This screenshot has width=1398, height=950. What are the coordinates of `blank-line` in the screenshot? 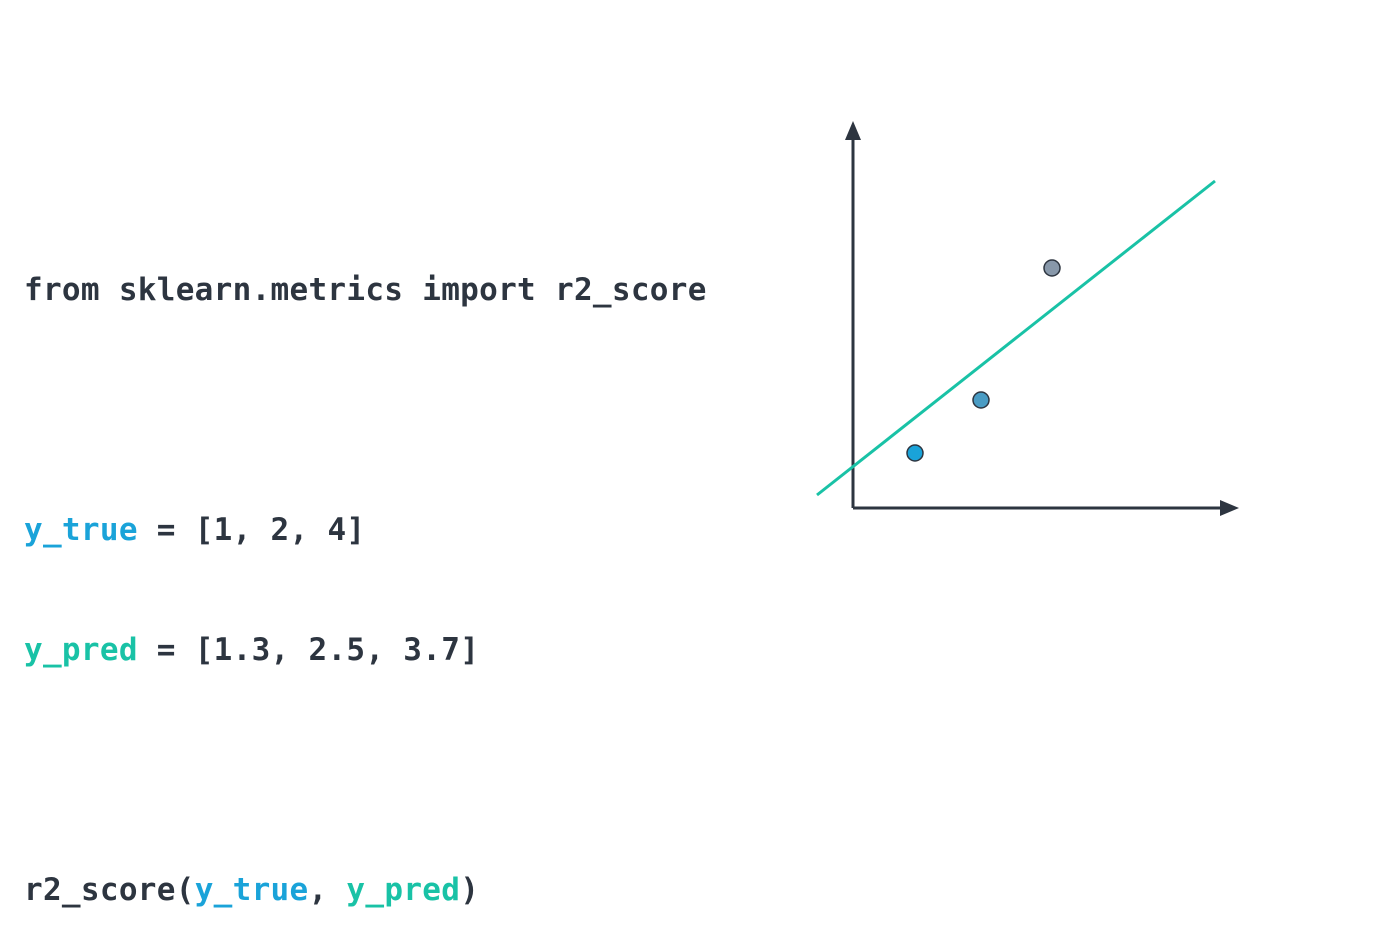 It's located at (365, 770).